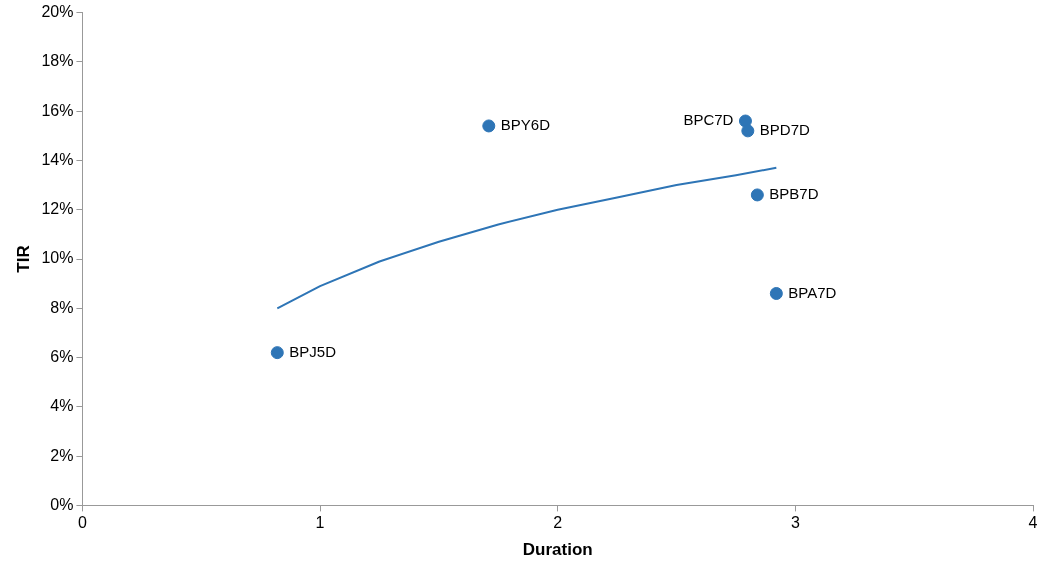 This screenshot has height=571, width=1045. Describe the element at coordinates (1033, 523) in the screenshot. I see `x-tick-label: 4` at that location.